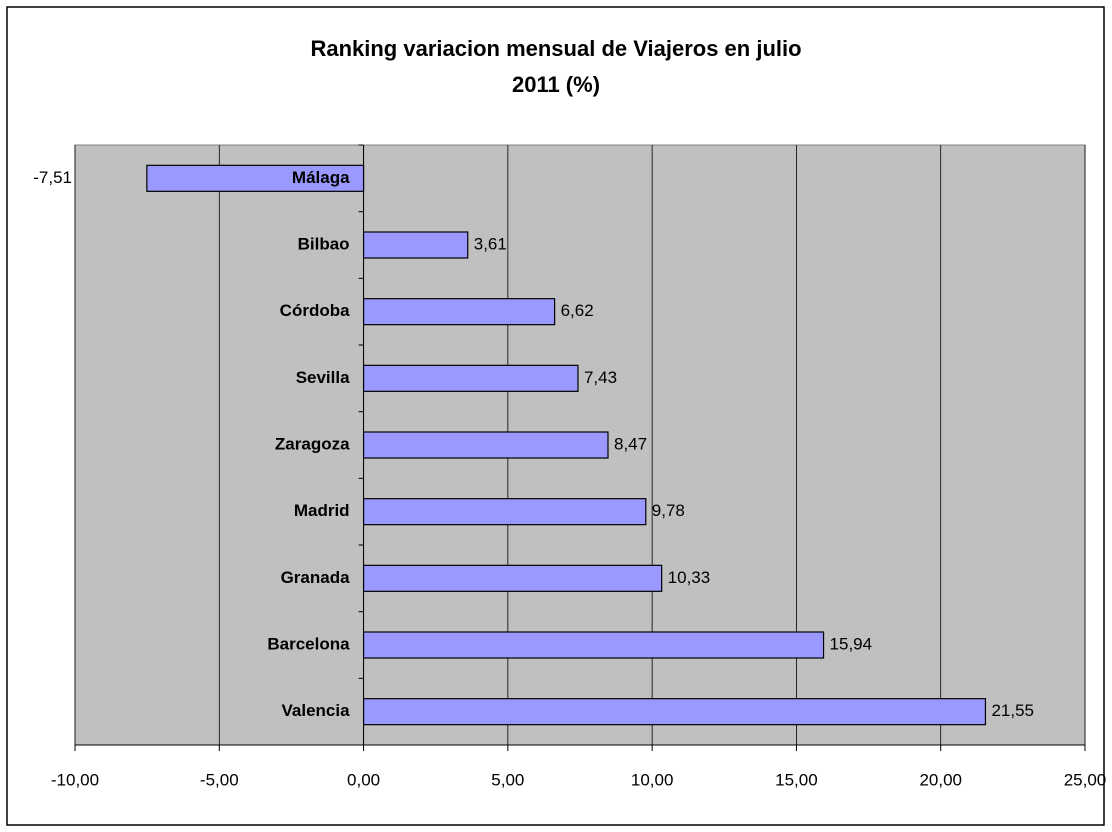 The width and height of the screenshot is (1112, 832). Describe the element at coordinates (321, 177) in the screenshot. I see `category-label: Málaga` at that location.